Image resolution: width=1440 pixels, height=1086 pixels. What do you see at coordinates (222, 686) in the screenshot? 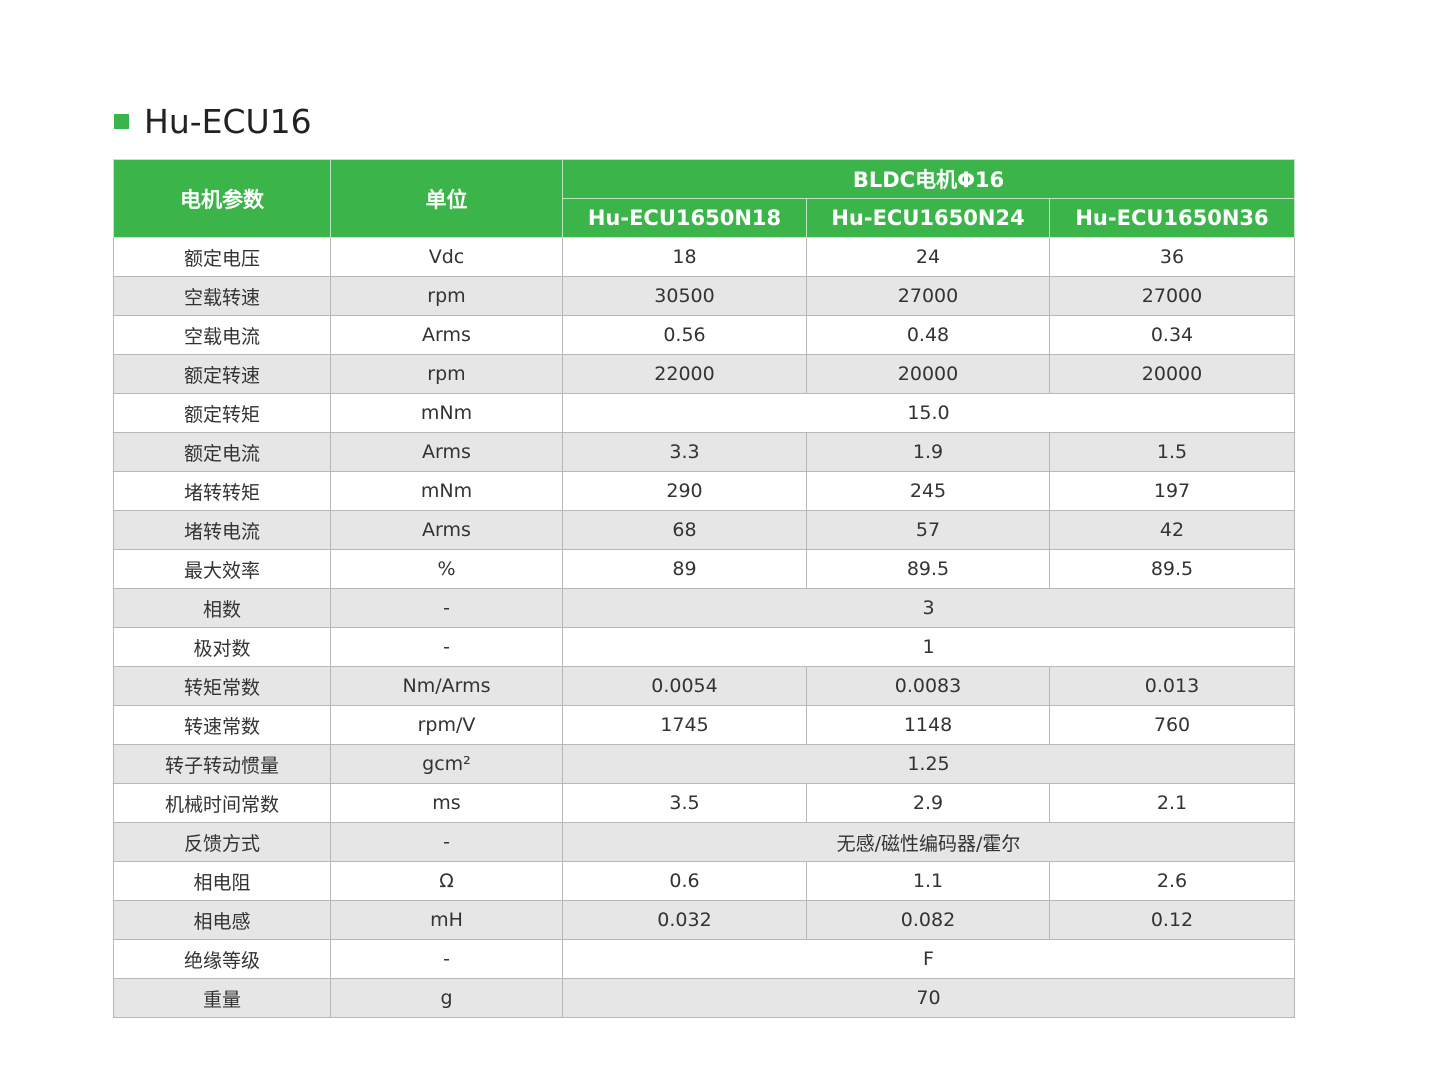
I see `param-name: 转矩常数` at bounding box center [222, 686].